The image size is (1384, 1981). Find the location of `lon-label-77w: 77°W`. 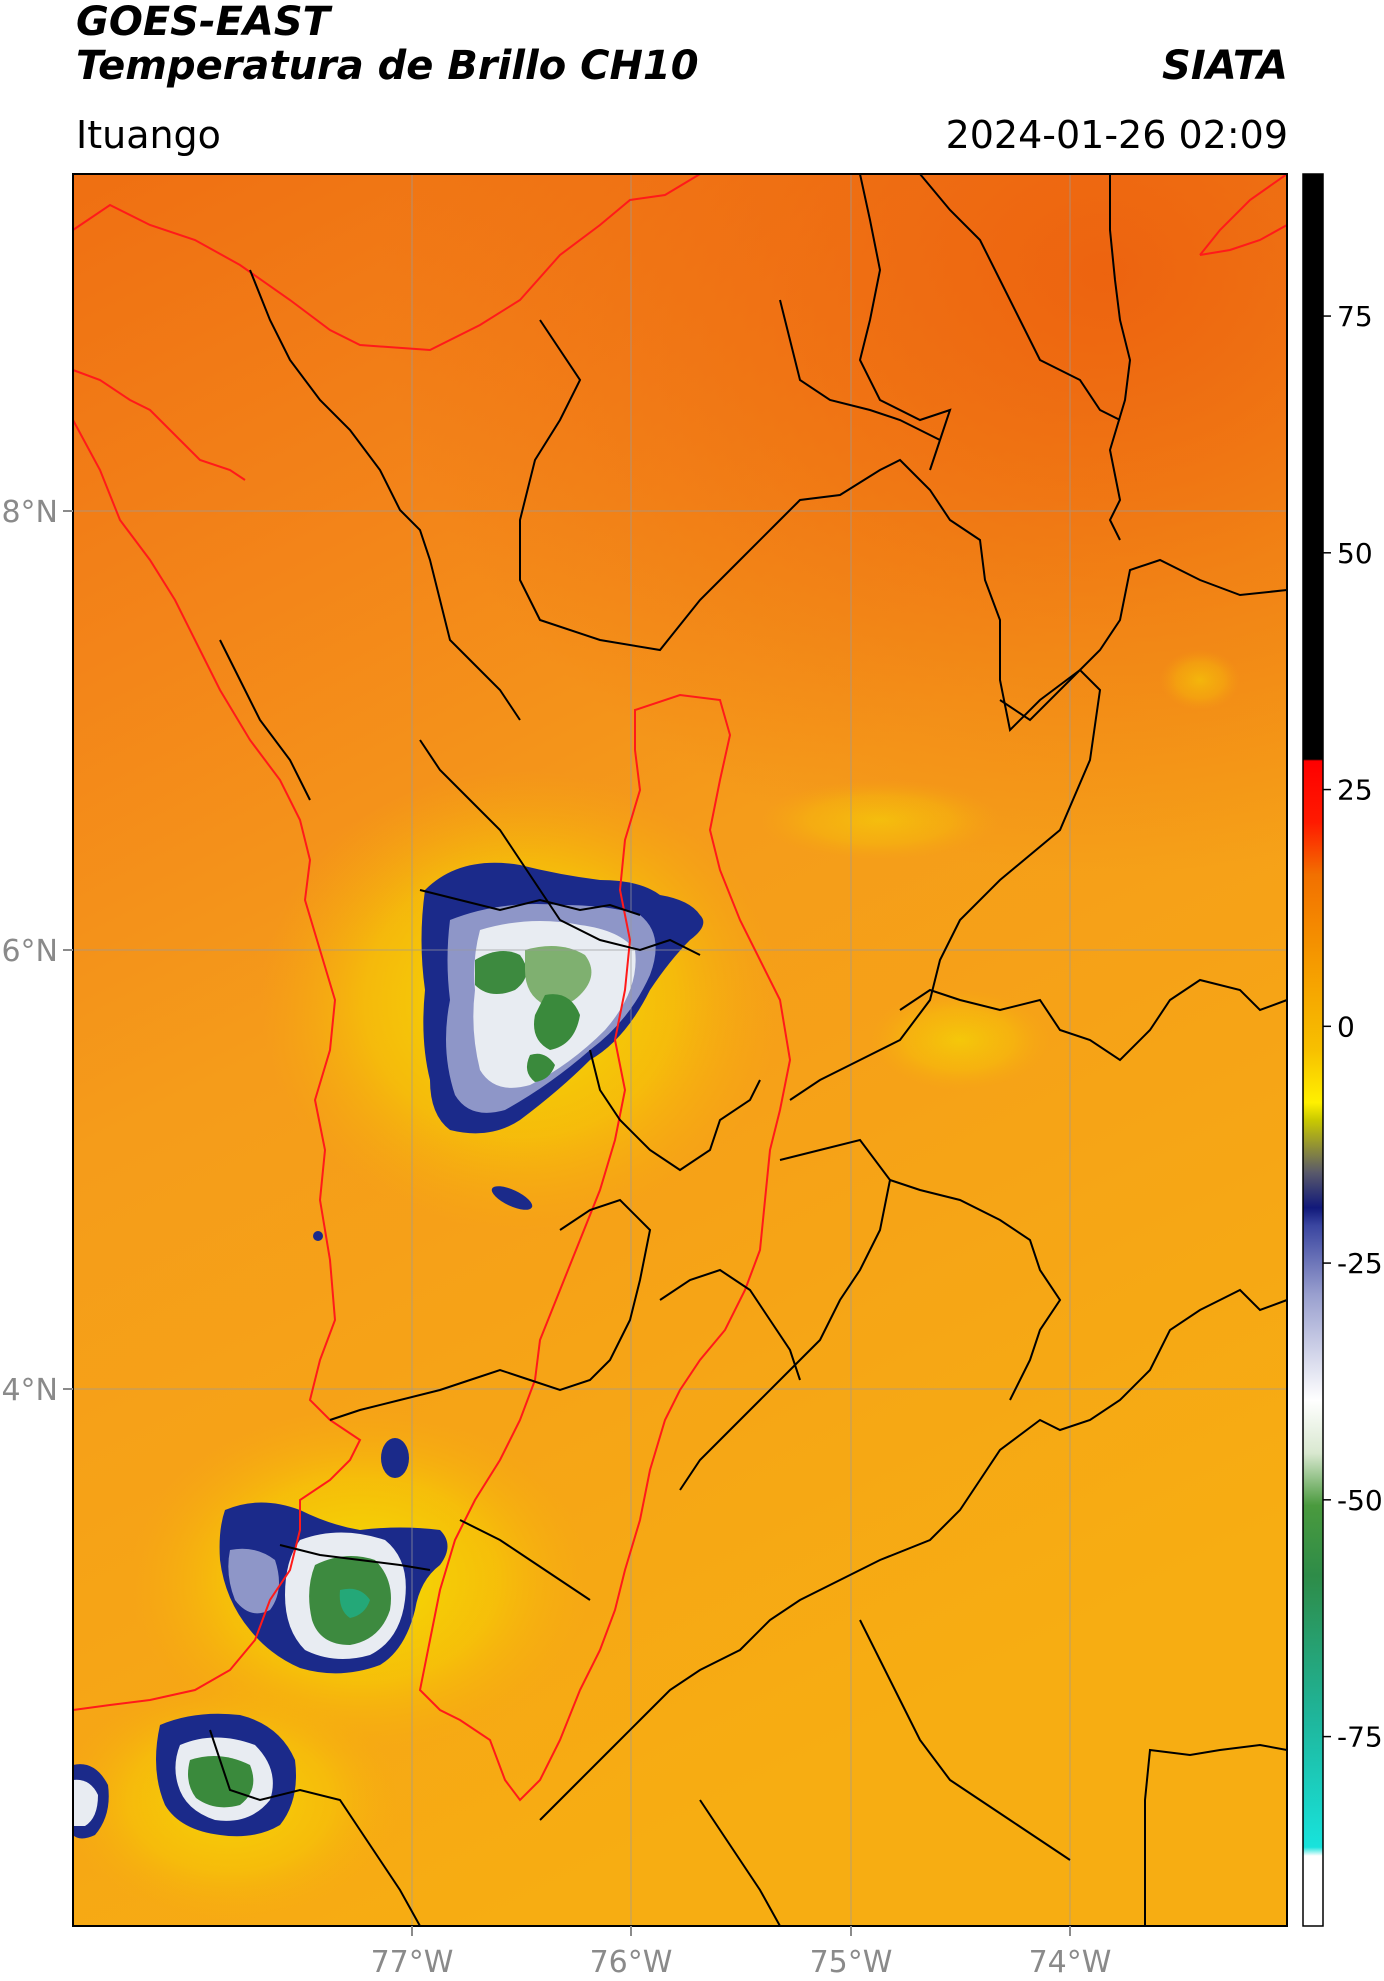

lon-label-77w: 77°W is located at coordinates (412, 1962).